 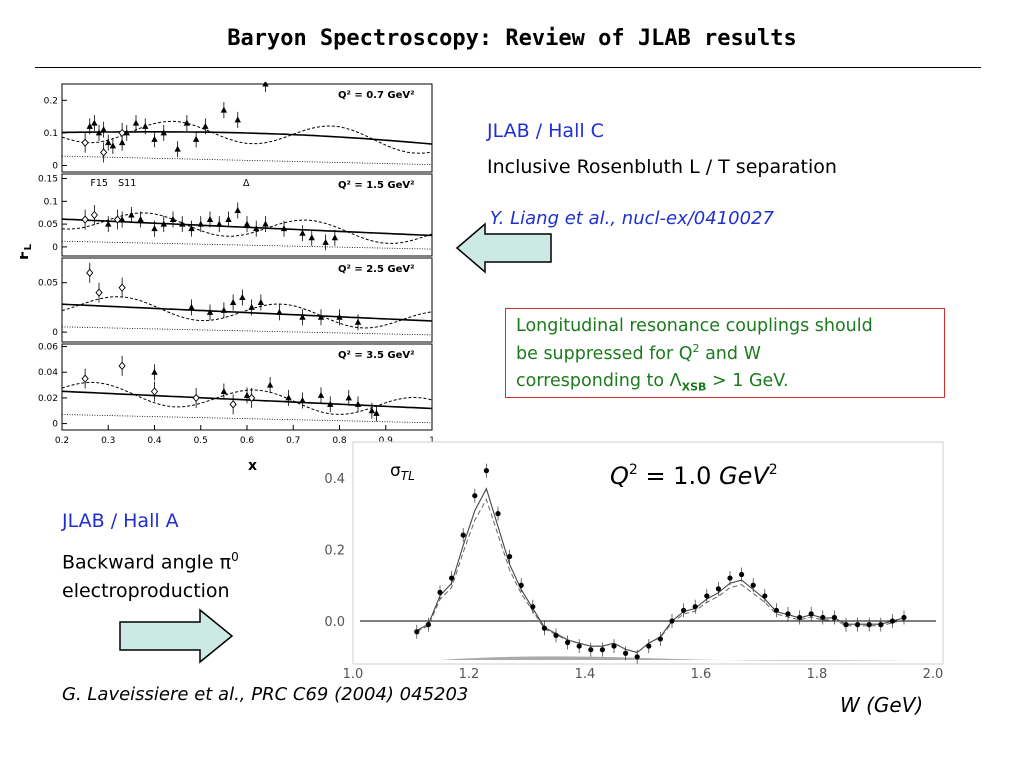 I want to click on fl-fit-curve, so click(x=247, y=138).